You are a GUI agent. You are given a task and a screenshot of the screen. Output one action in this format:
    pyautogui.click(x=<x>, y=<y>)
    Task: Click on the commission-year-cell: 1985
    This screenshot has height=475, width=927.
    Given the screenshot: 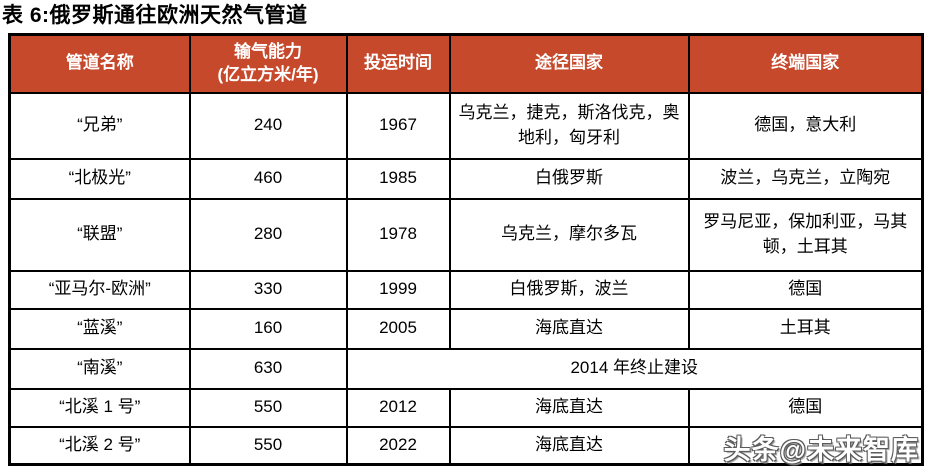 What is the action you would take?
    pyautogui.click(x=398, y=178)
    